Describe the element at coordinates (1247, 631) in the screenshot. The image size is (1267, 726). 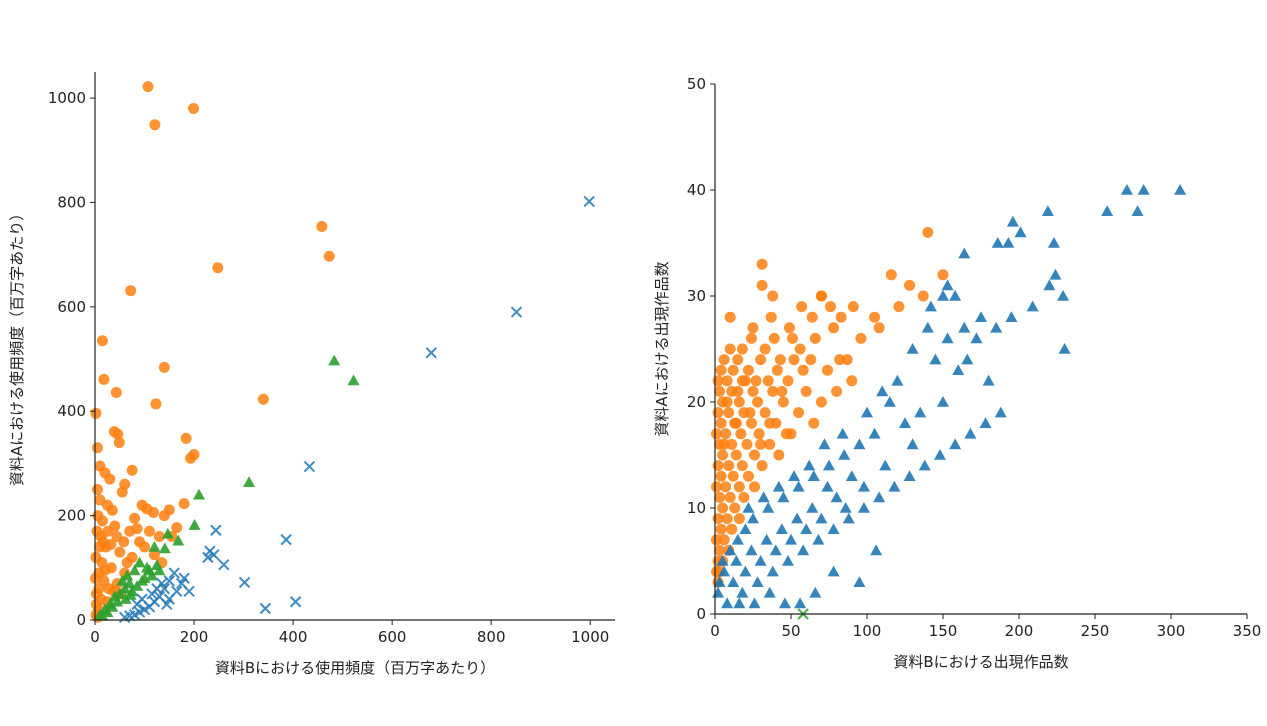
I see `x-tick-label: 350` at that location.